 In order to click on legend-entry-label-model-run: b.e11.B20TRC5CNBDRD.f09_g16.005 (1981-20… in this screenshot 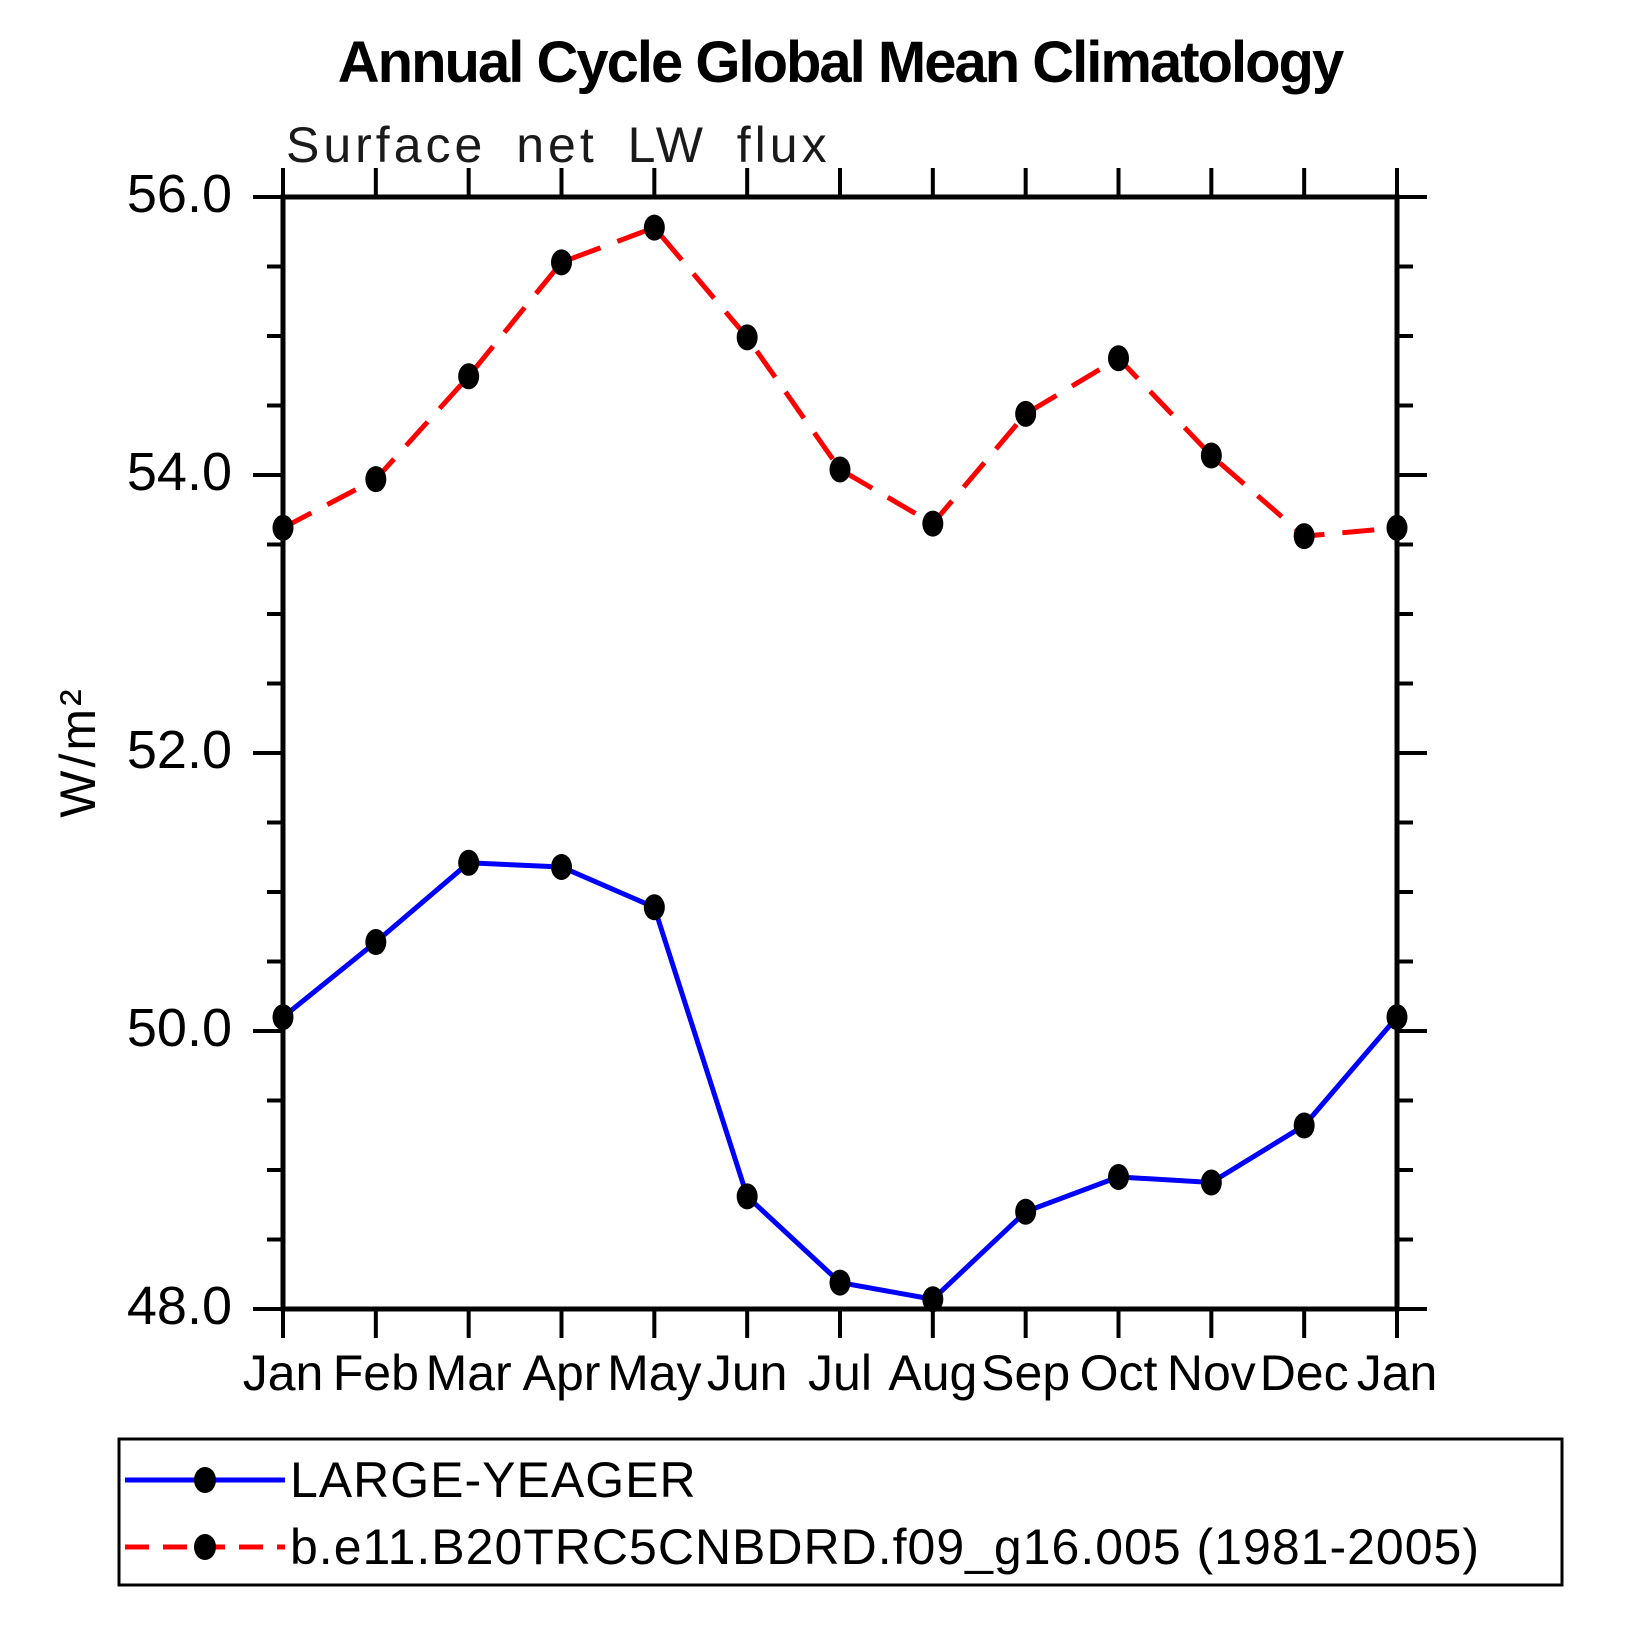, I will do `click(885, 1547)`.